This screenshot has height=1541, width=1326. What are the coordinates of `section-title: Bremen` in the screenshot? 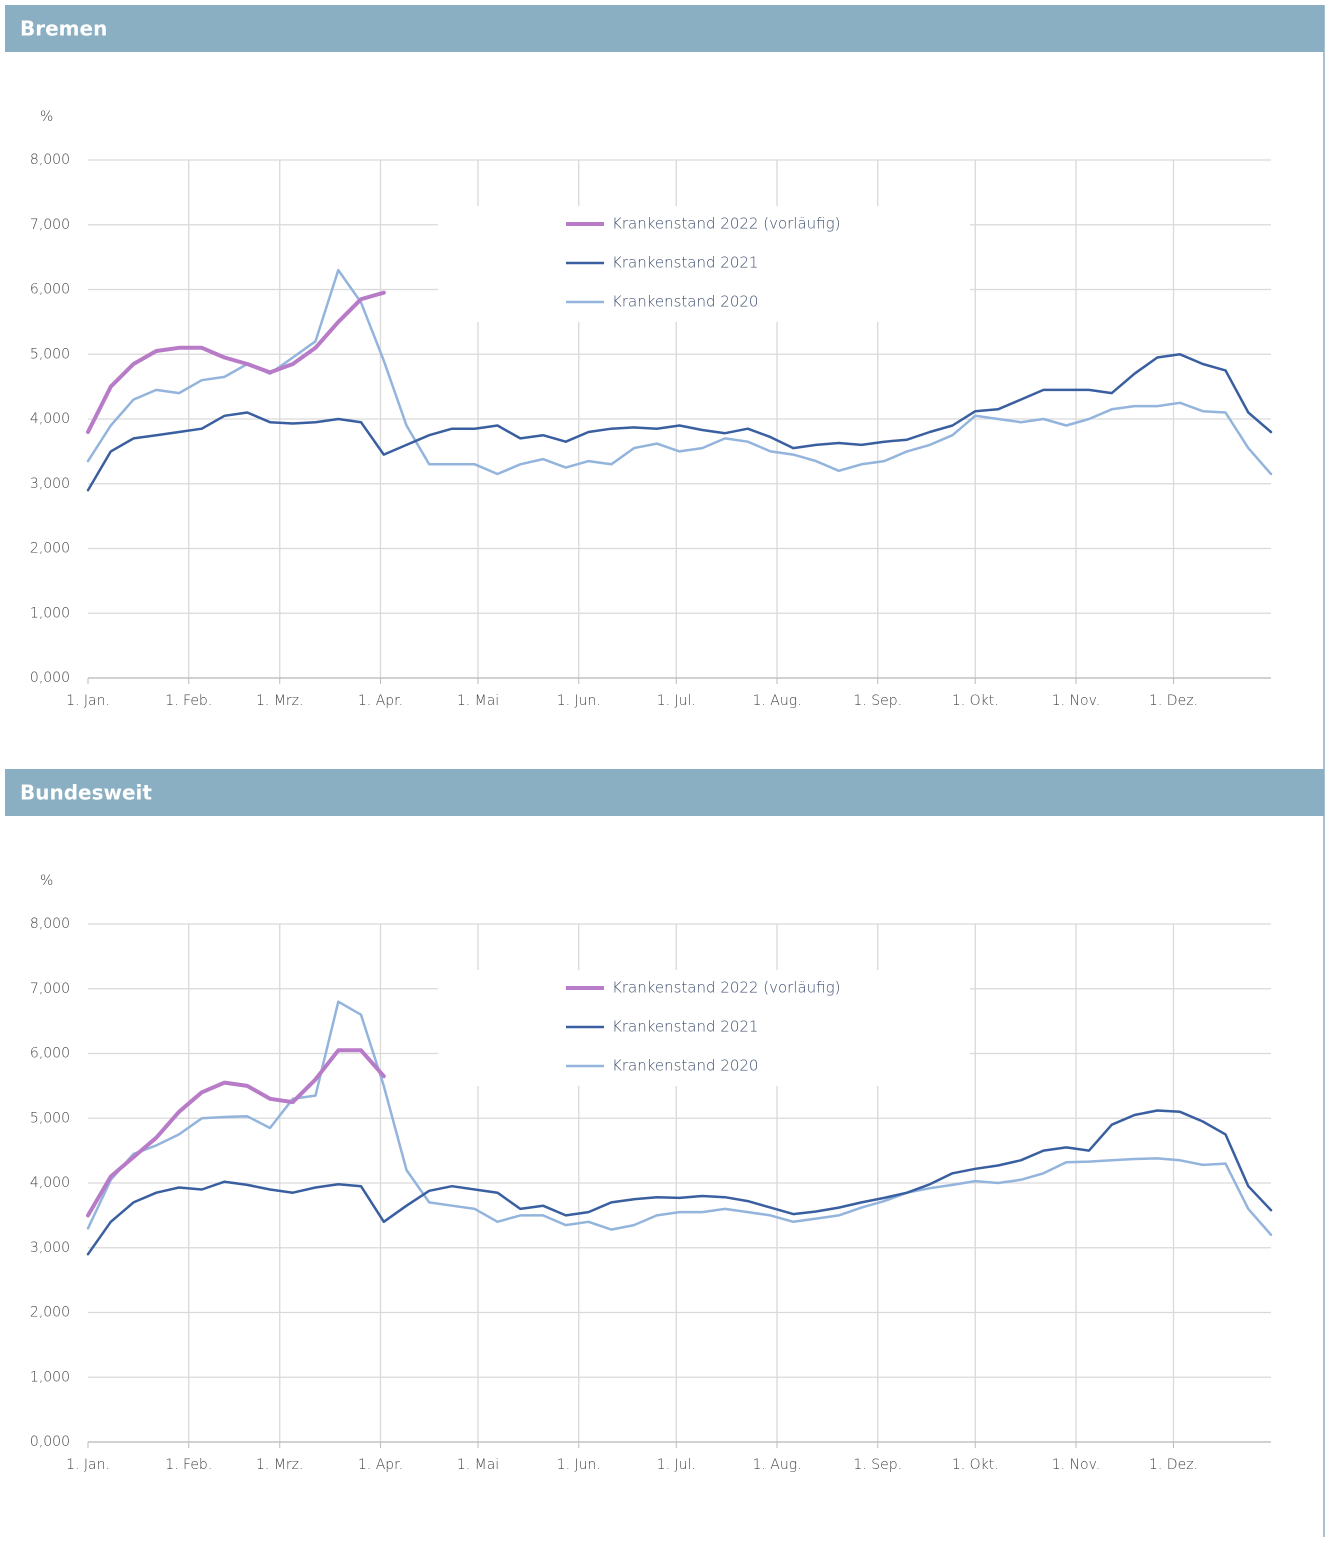 It's located at (63, 29).